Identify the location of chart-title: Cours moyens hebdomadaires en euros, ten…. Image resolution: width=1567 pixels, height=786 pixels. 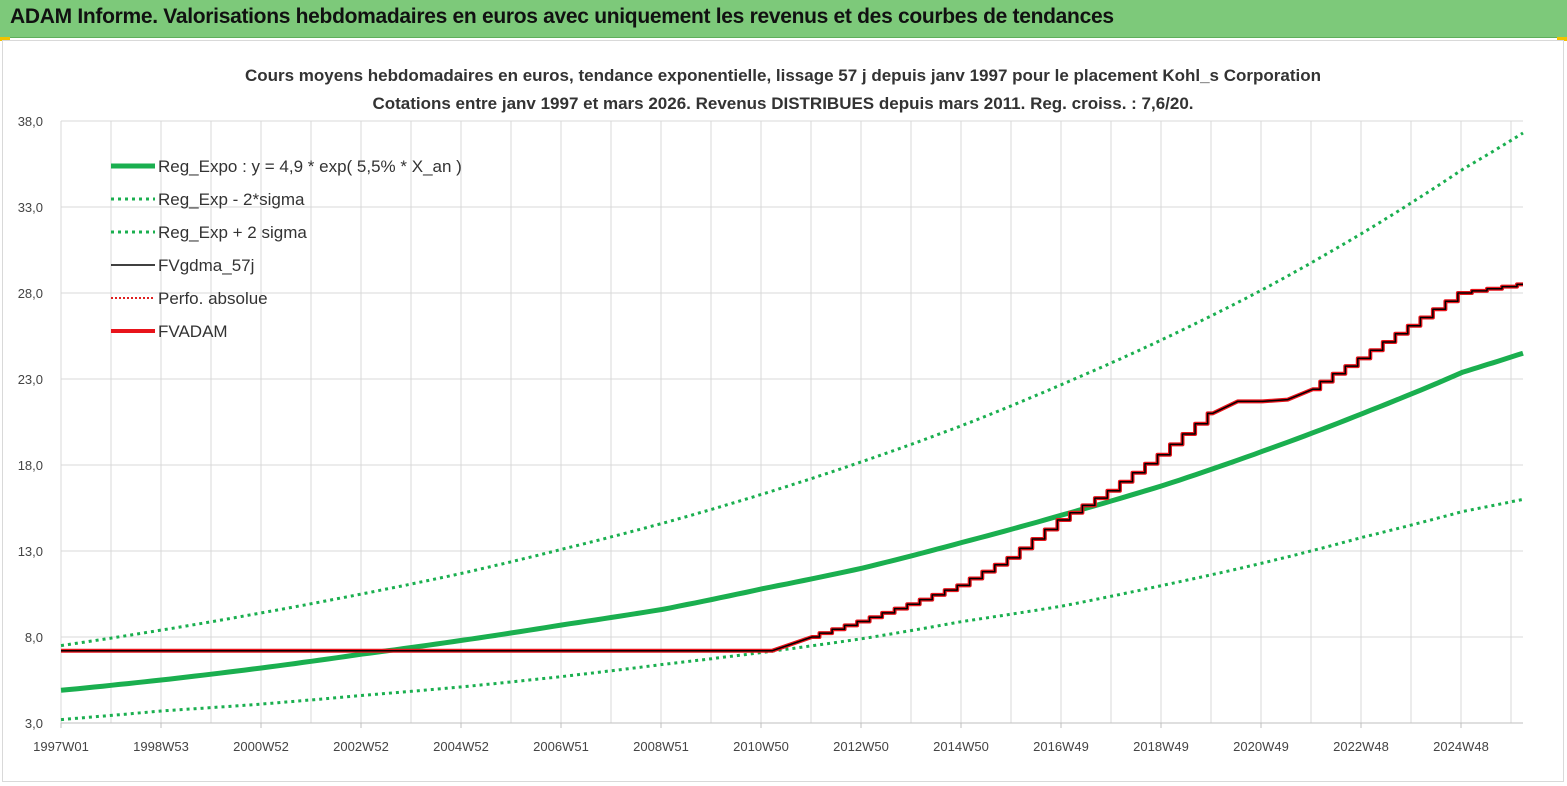
(783, 75).